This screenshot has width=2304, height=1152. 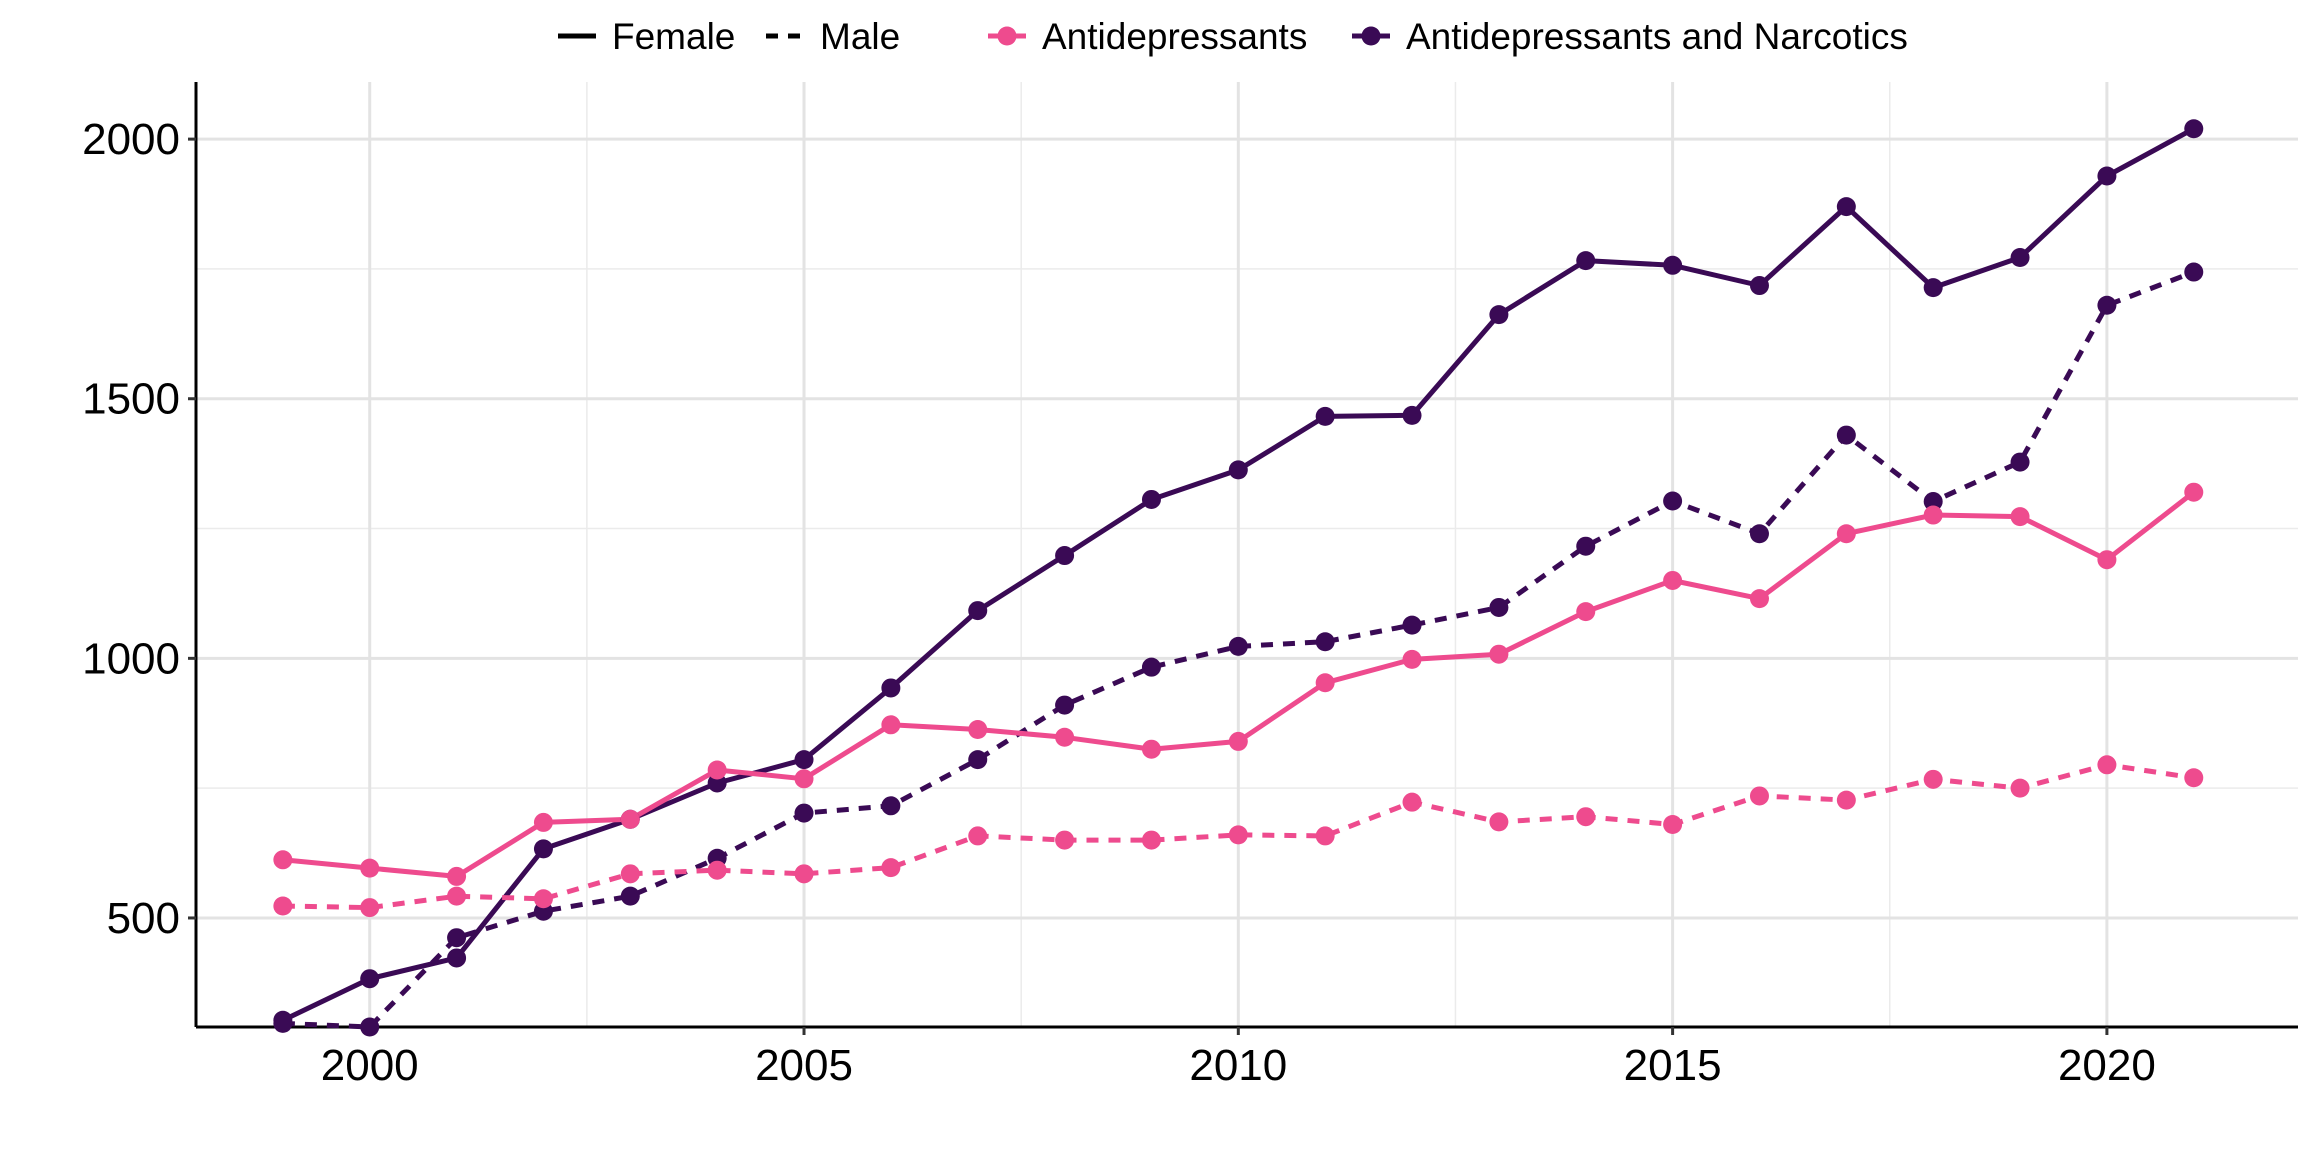 I want to click on legend-key-antidepressants-narcotics-point, so click(x=1371, y=36).